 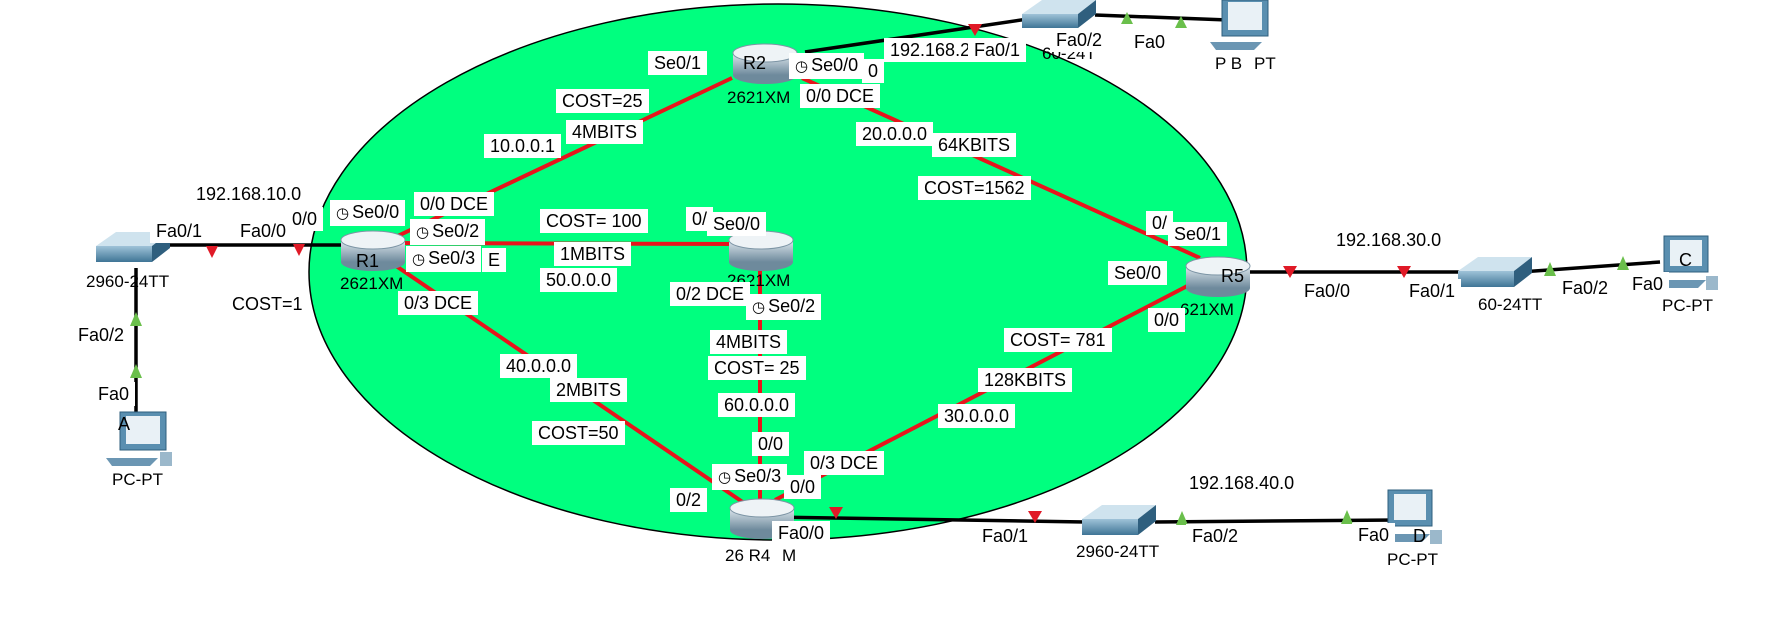 What do you see at coordinates (101, 335) in the screenshot?
I see `port-swleft-fa0-2: Fa0/2` at bounding box center [101, 335].